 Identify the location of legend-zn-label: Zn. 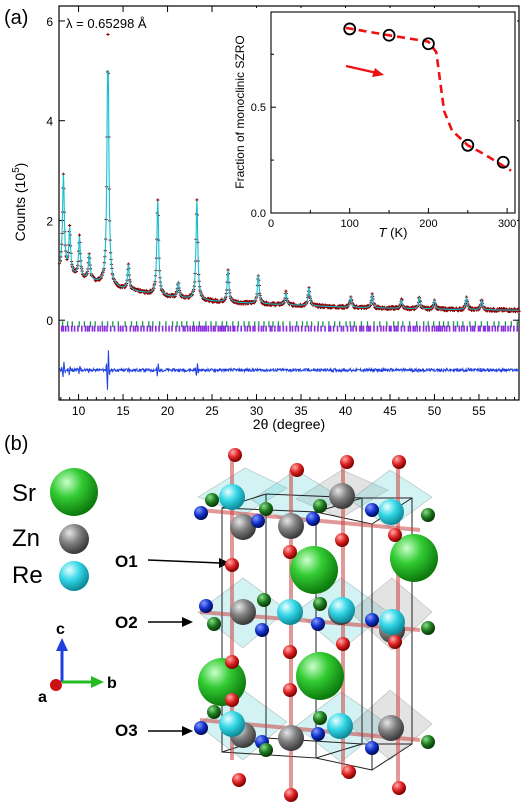
(26, 538).